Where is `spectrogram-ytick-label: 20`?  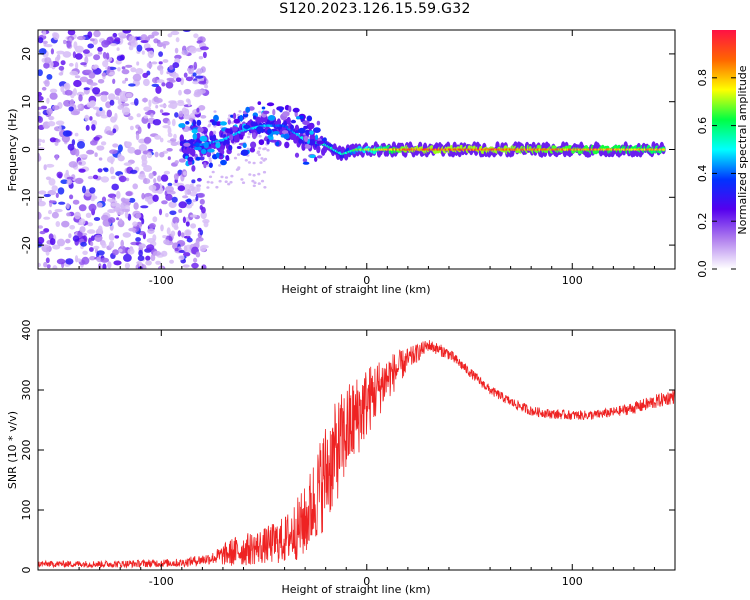 spectrogram-ytick-label: 20 is located at coordinates (26, 54).